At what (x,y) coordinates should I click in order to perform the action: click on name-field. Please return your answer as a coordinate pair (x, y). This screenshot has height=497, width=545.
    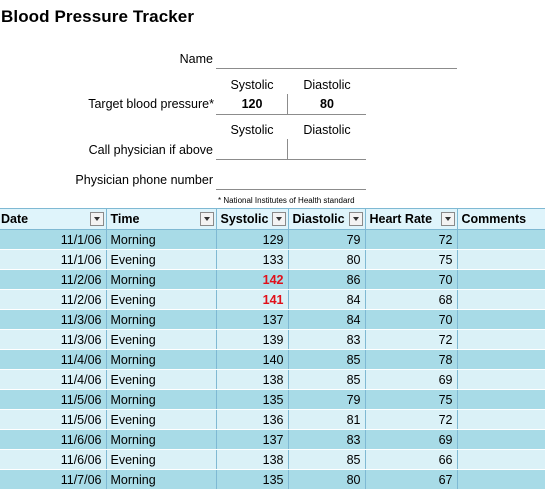
    Looking at the image, I should click on (336, 68).